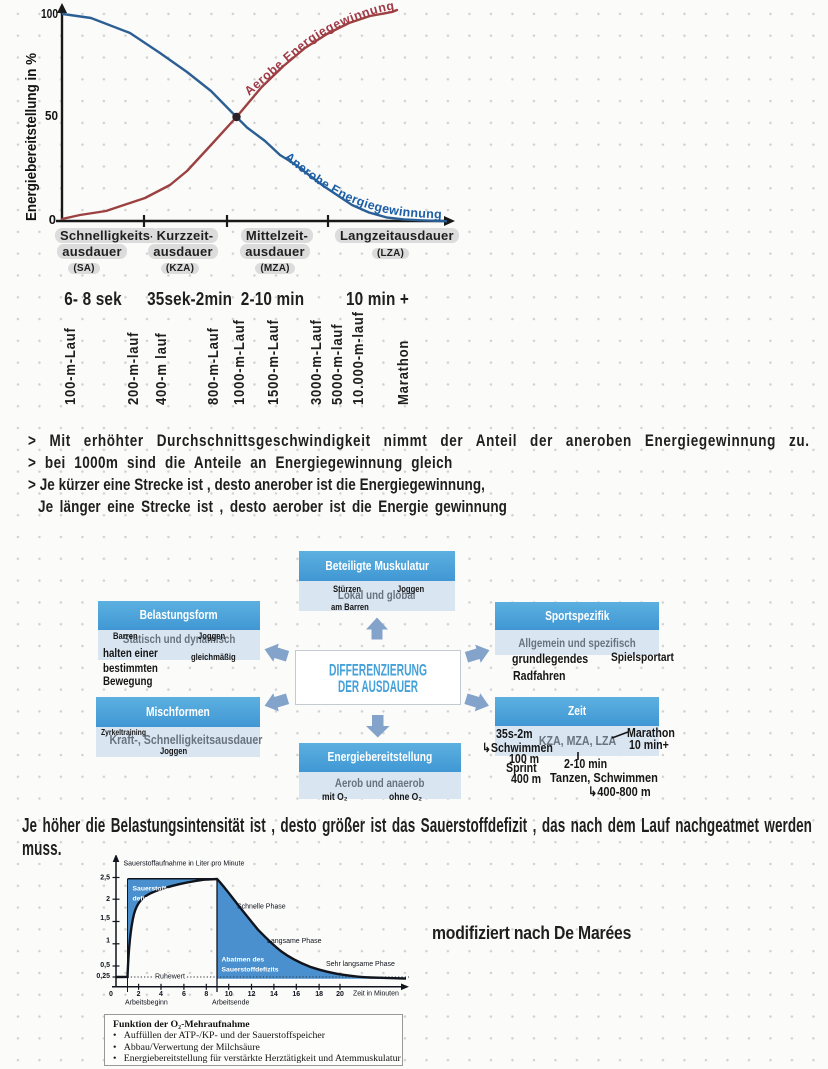  Describe the element at coordinates (378, 671) in the screenshot. I see `svg-text: DIFFERENZIERUNG` at that location.